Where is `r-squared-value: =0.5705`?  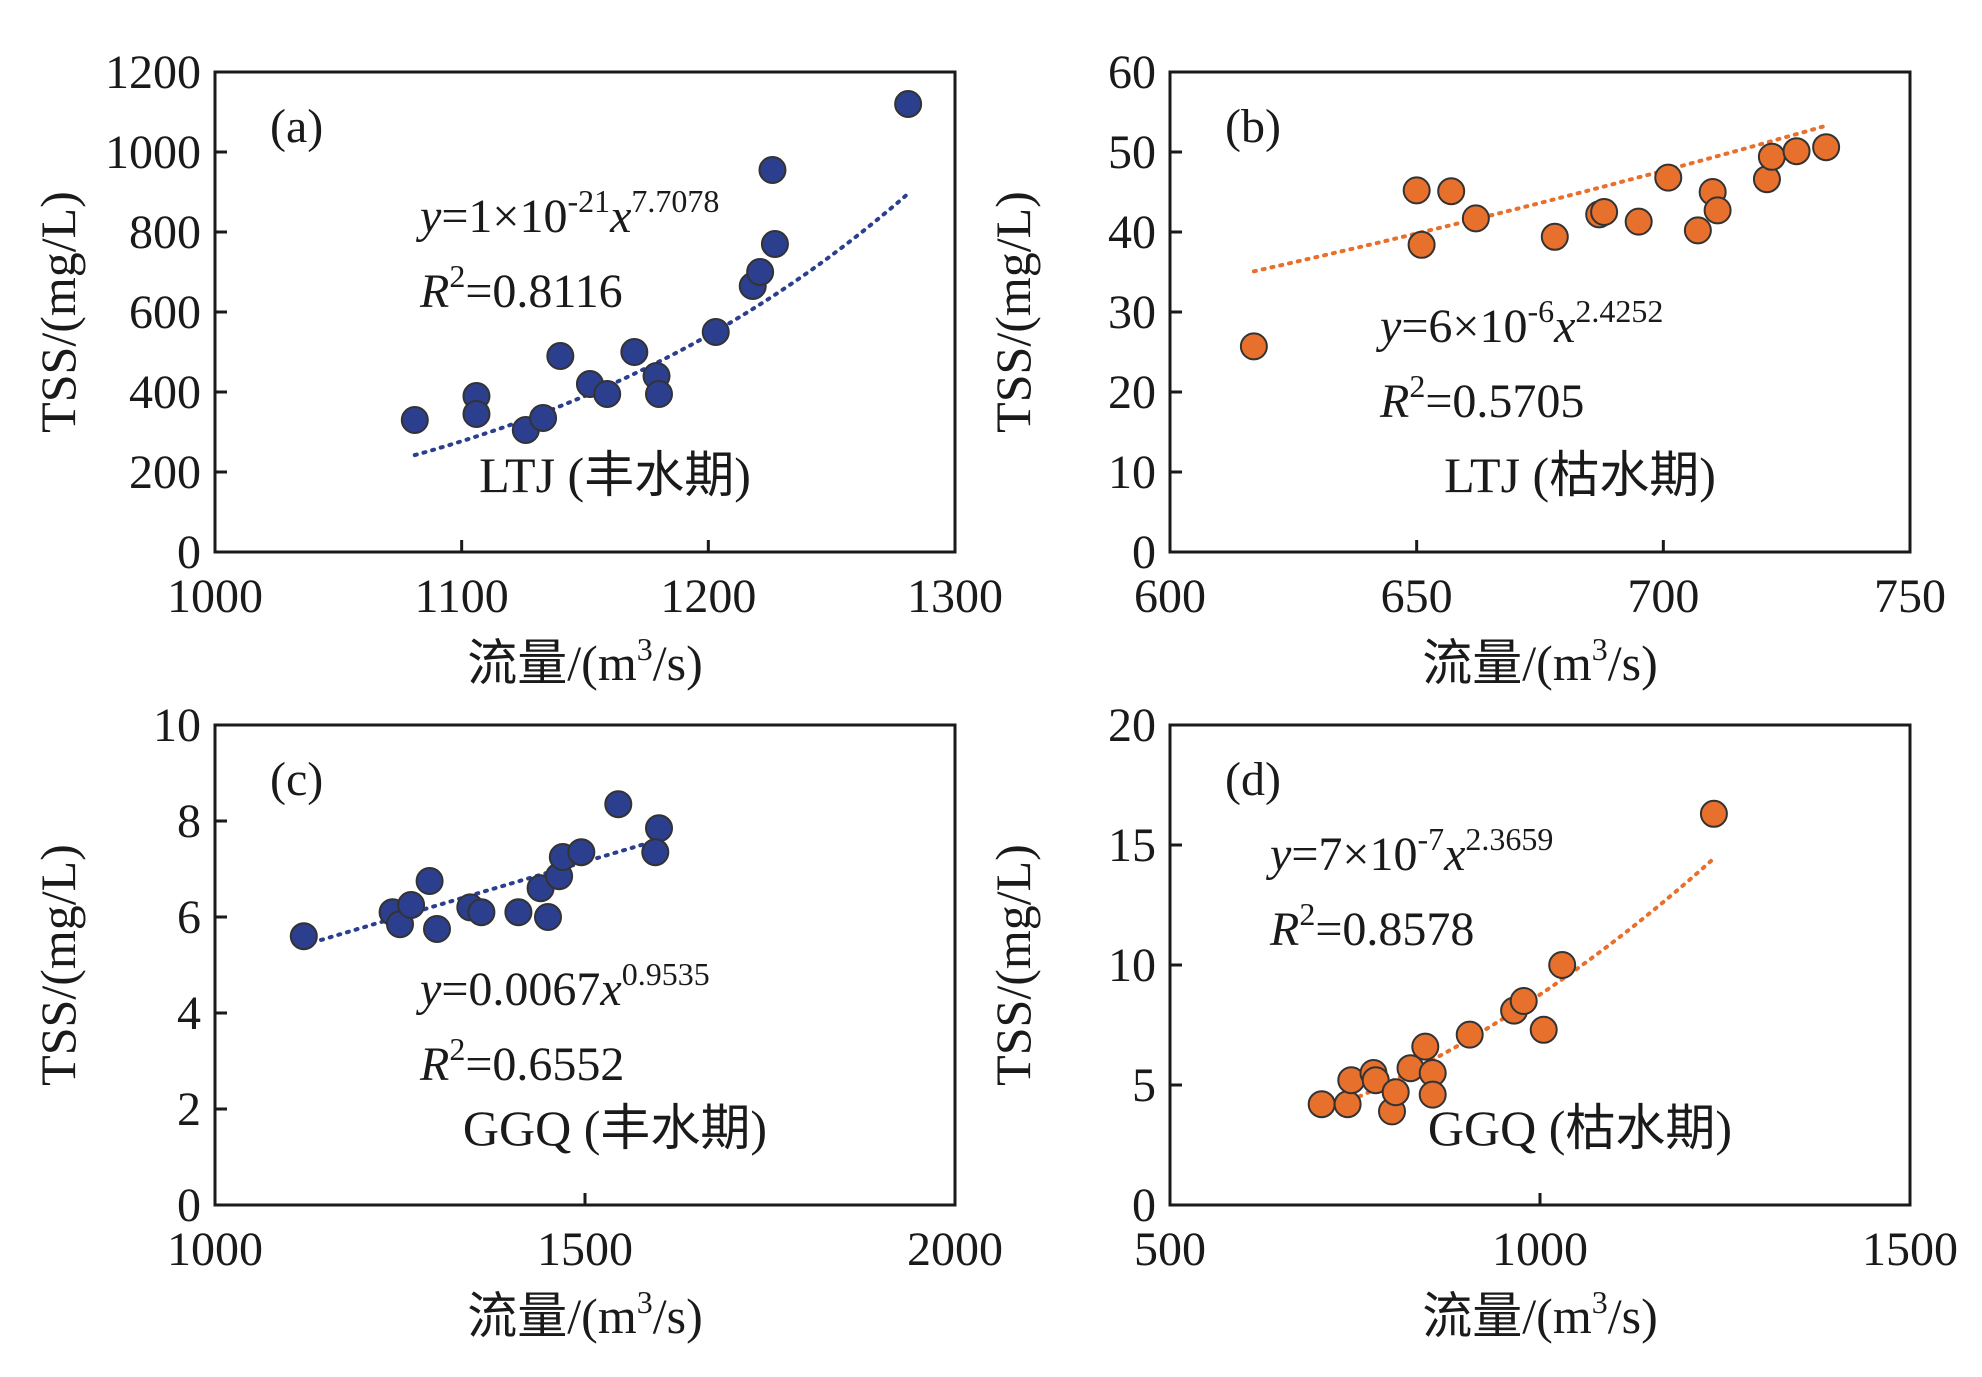 r-squared-value: =0.5705 is located at coordinates (1504, 401).